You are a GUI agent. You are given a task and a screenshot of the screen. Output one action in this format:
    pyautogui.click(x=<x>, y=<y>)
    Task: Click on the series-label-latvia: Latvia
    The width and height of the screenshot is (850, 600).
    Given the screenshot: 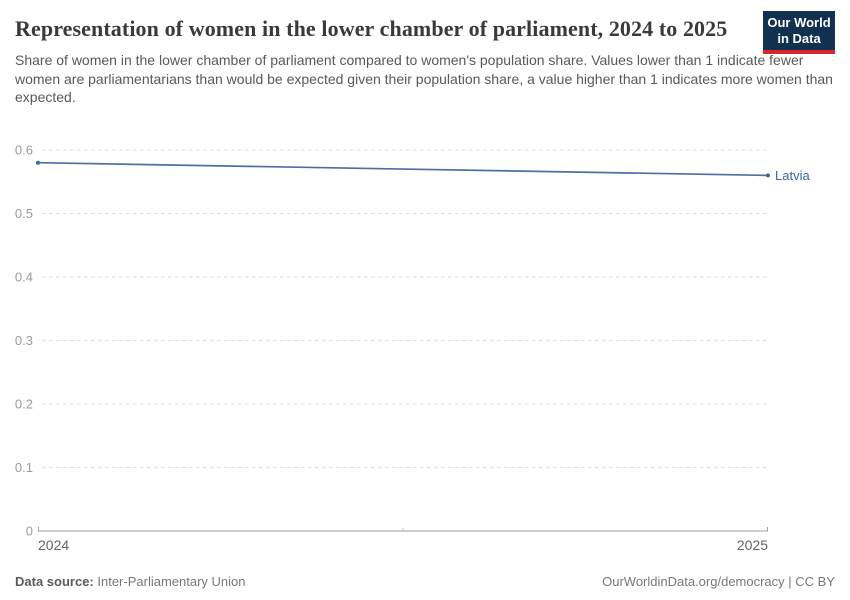 What is the action you would take?
    pyautogui.click(x=792, y=175)
    